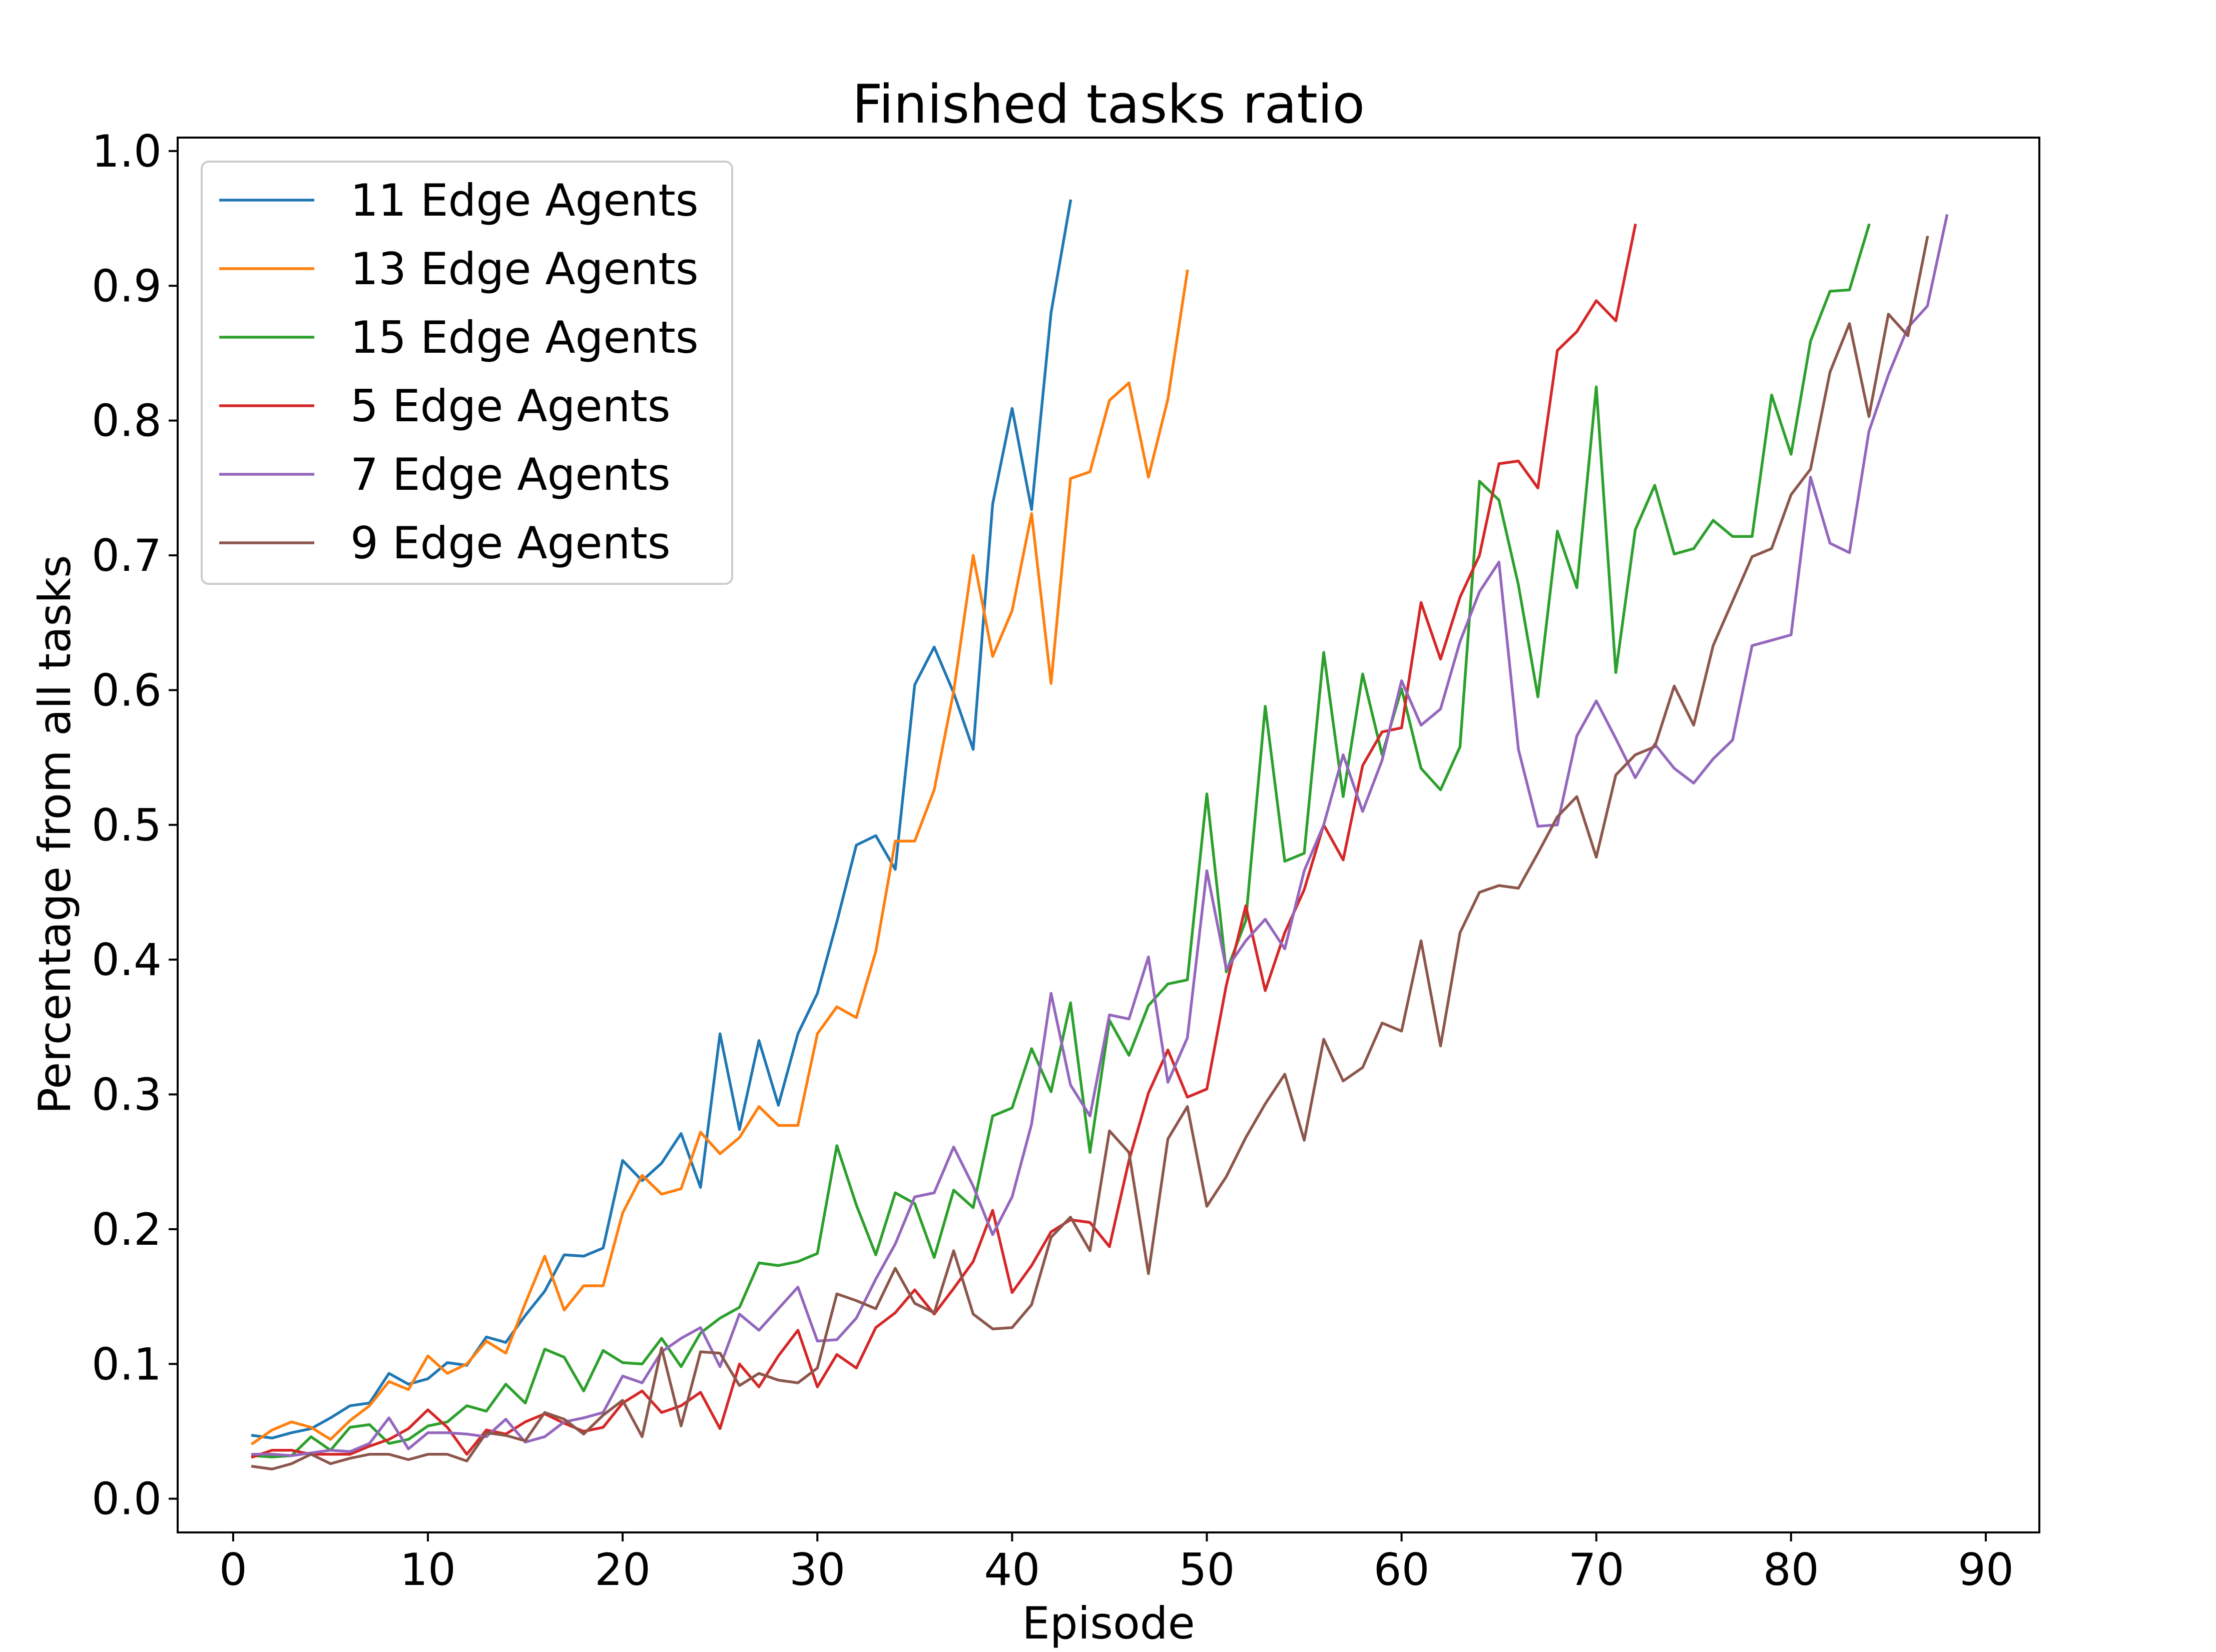  What do you see at coordinates (127, 421) in the screenshot?
I see `y-tick-label: 0.8` at bounding box center [127, 421].